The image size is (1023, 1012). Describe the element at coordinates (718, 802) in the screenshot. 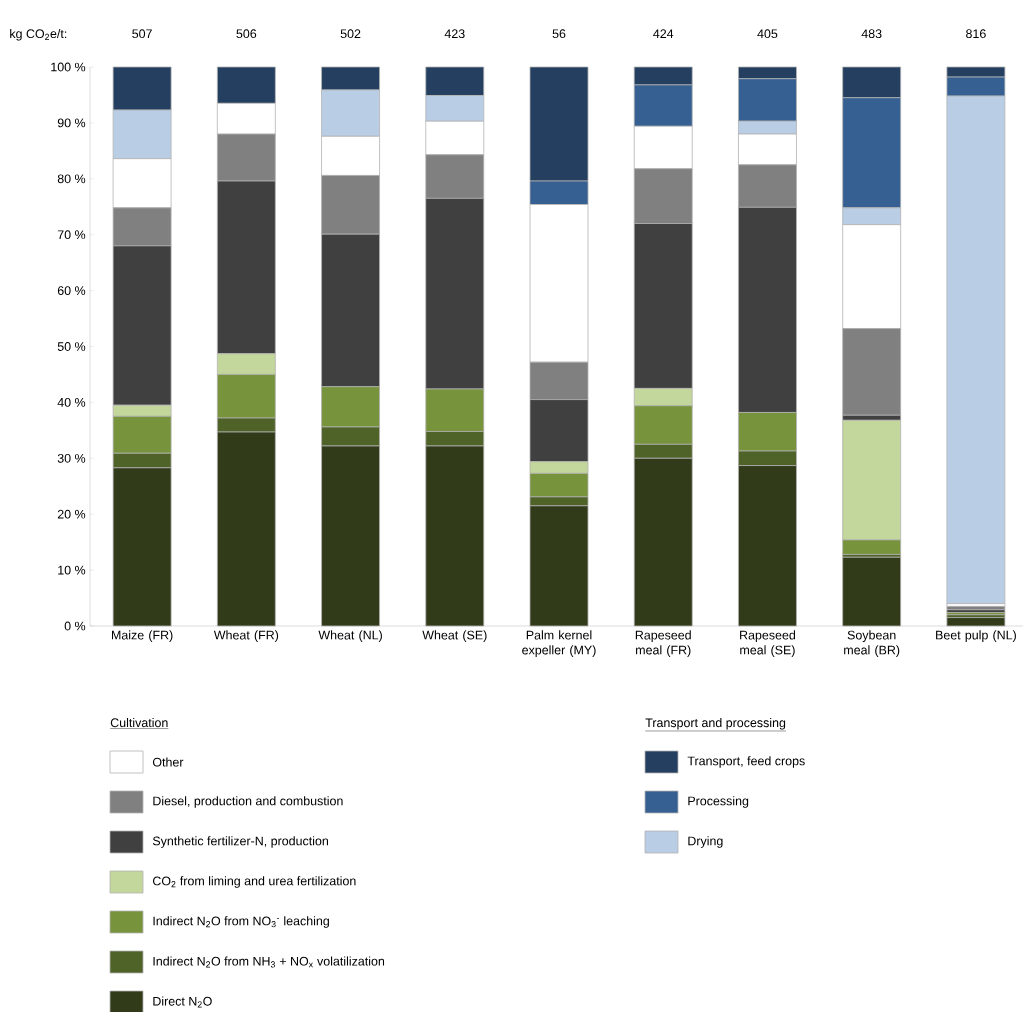

I see `legend-label: Processing` at that location.